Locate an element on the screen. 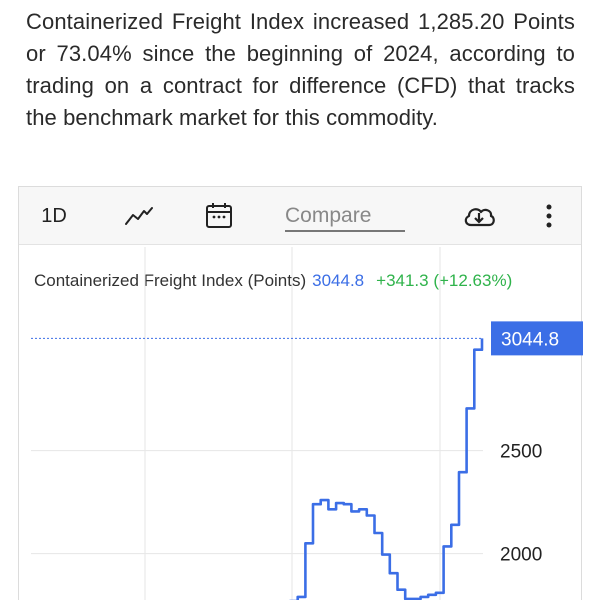  chart-toolbar: 1D Compare is located at coordinates (300, 216).